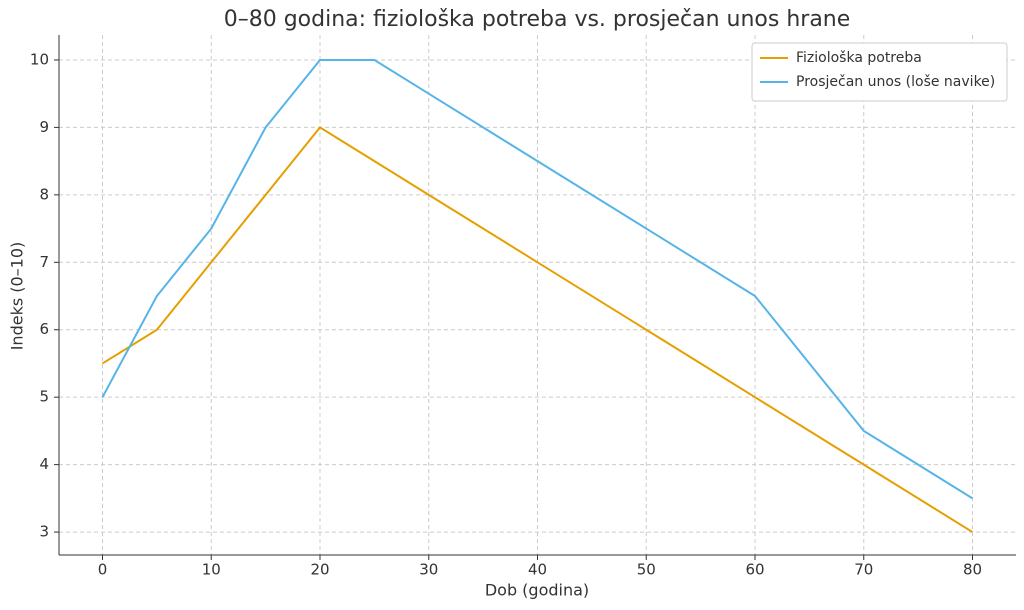 Image resolution: width=1024 pixels, height=610 pixels. I want to click on x-axis-label: Dob (godina), so click(537, 590).